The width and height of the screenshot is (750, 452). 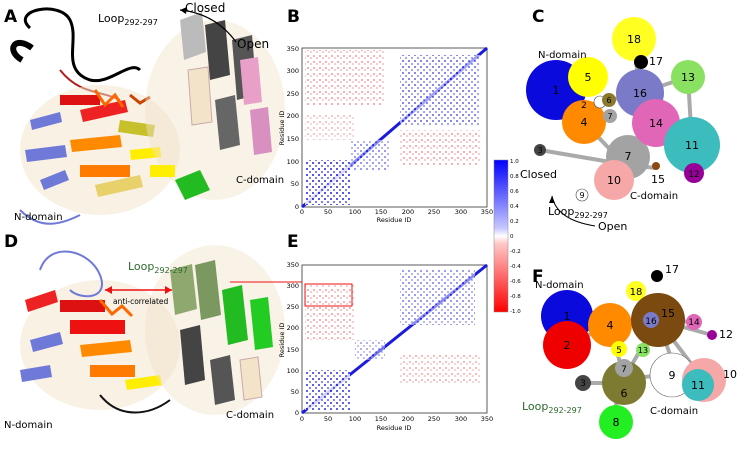 I want to click on svg-text: -0.6, so click(x=515, y=282).